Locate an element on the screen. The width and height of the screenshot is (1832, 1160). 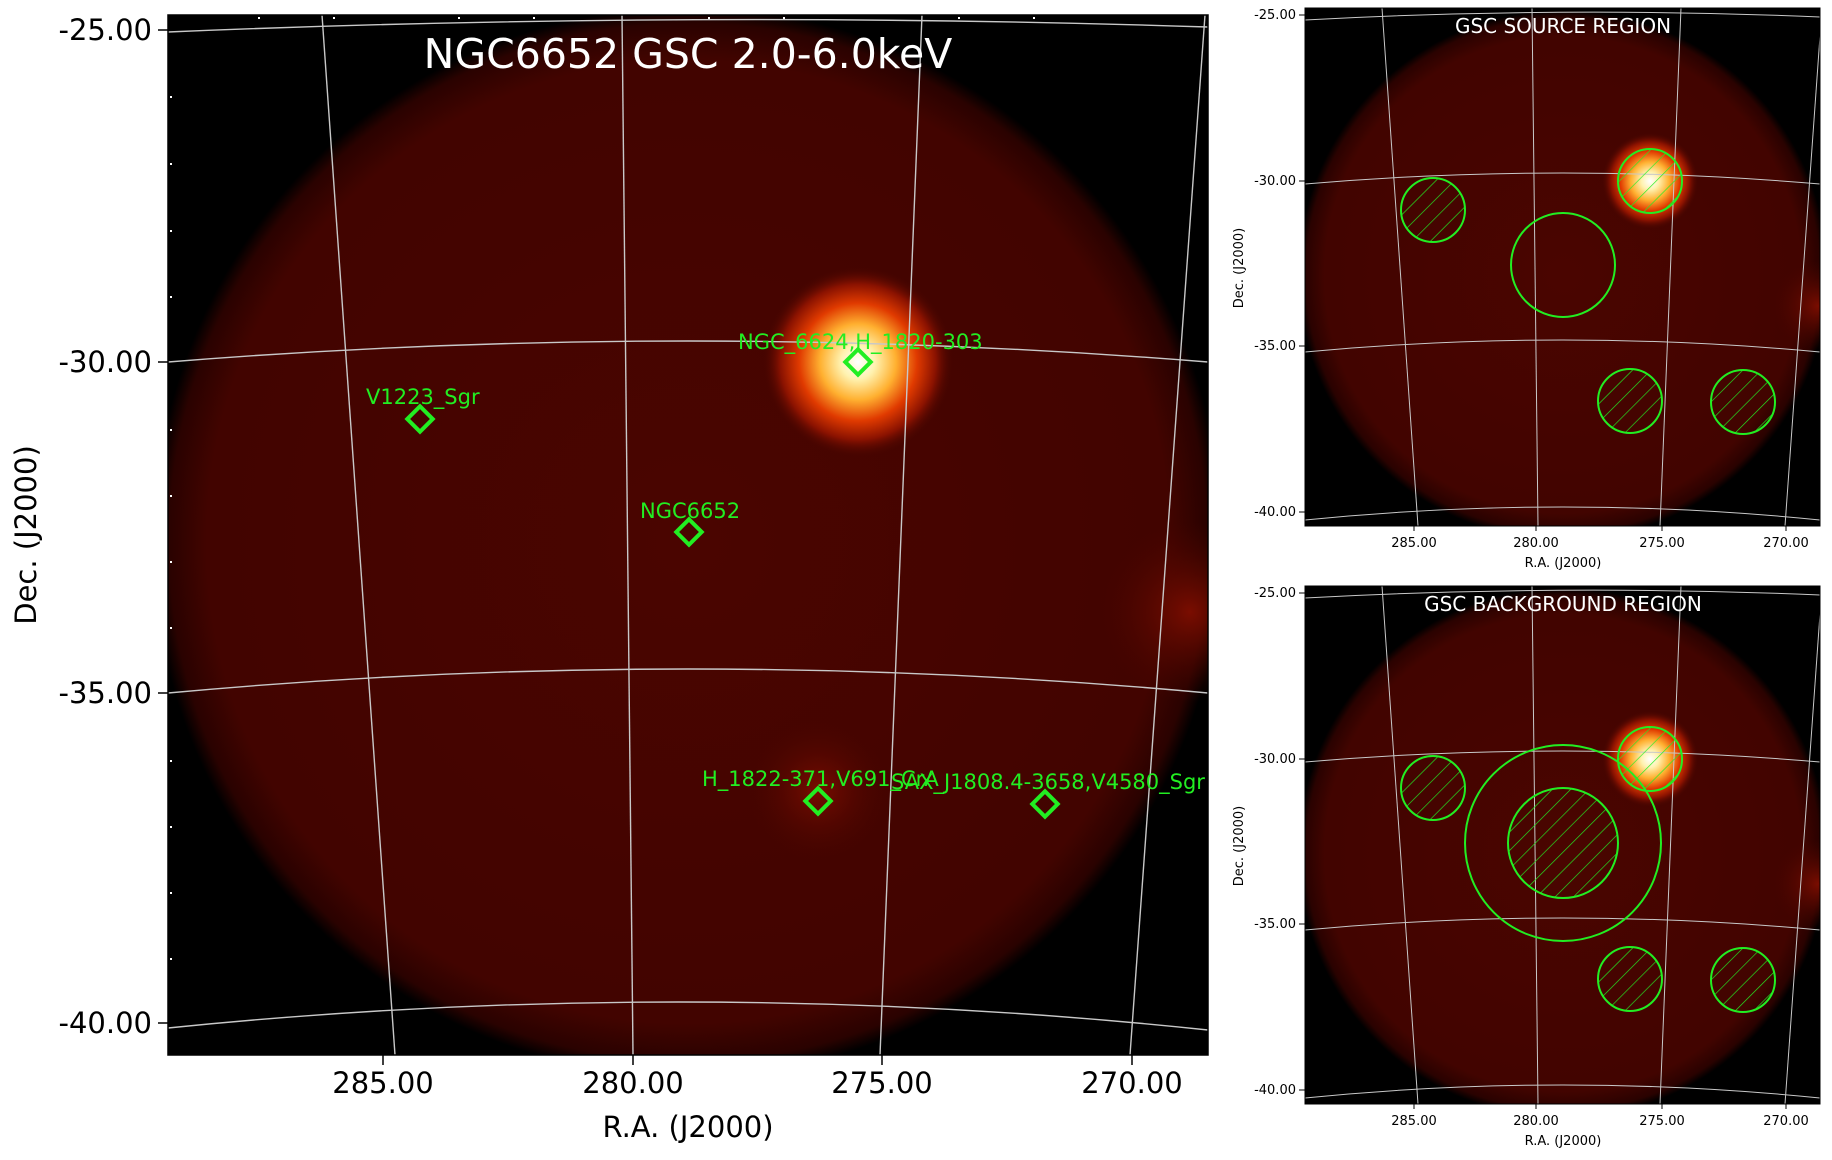
src-ytick-3: -35.00 is located at coordinates (1275, 346).